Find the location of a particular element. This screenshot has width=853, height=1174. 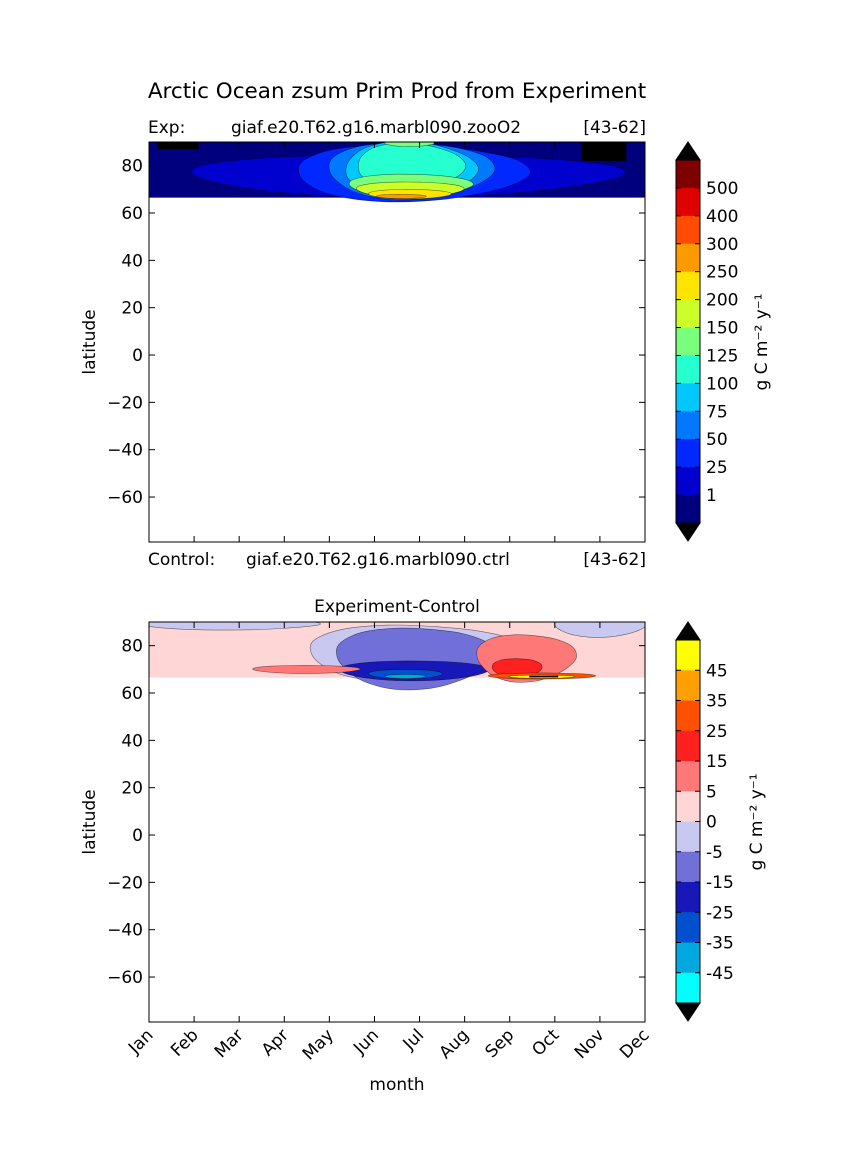

colorbar-tick-label: 500 is located at coordinates (722, 189).